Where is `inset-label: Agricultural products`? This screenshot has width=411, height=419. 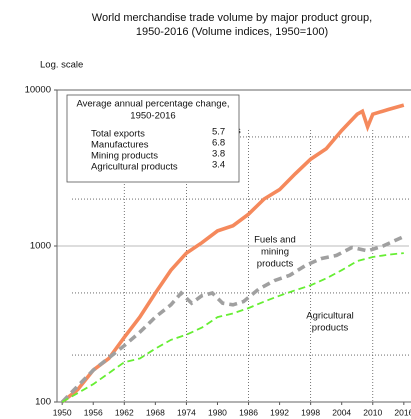 inset-label: Agricultural products is located at coordinates (134, 167).